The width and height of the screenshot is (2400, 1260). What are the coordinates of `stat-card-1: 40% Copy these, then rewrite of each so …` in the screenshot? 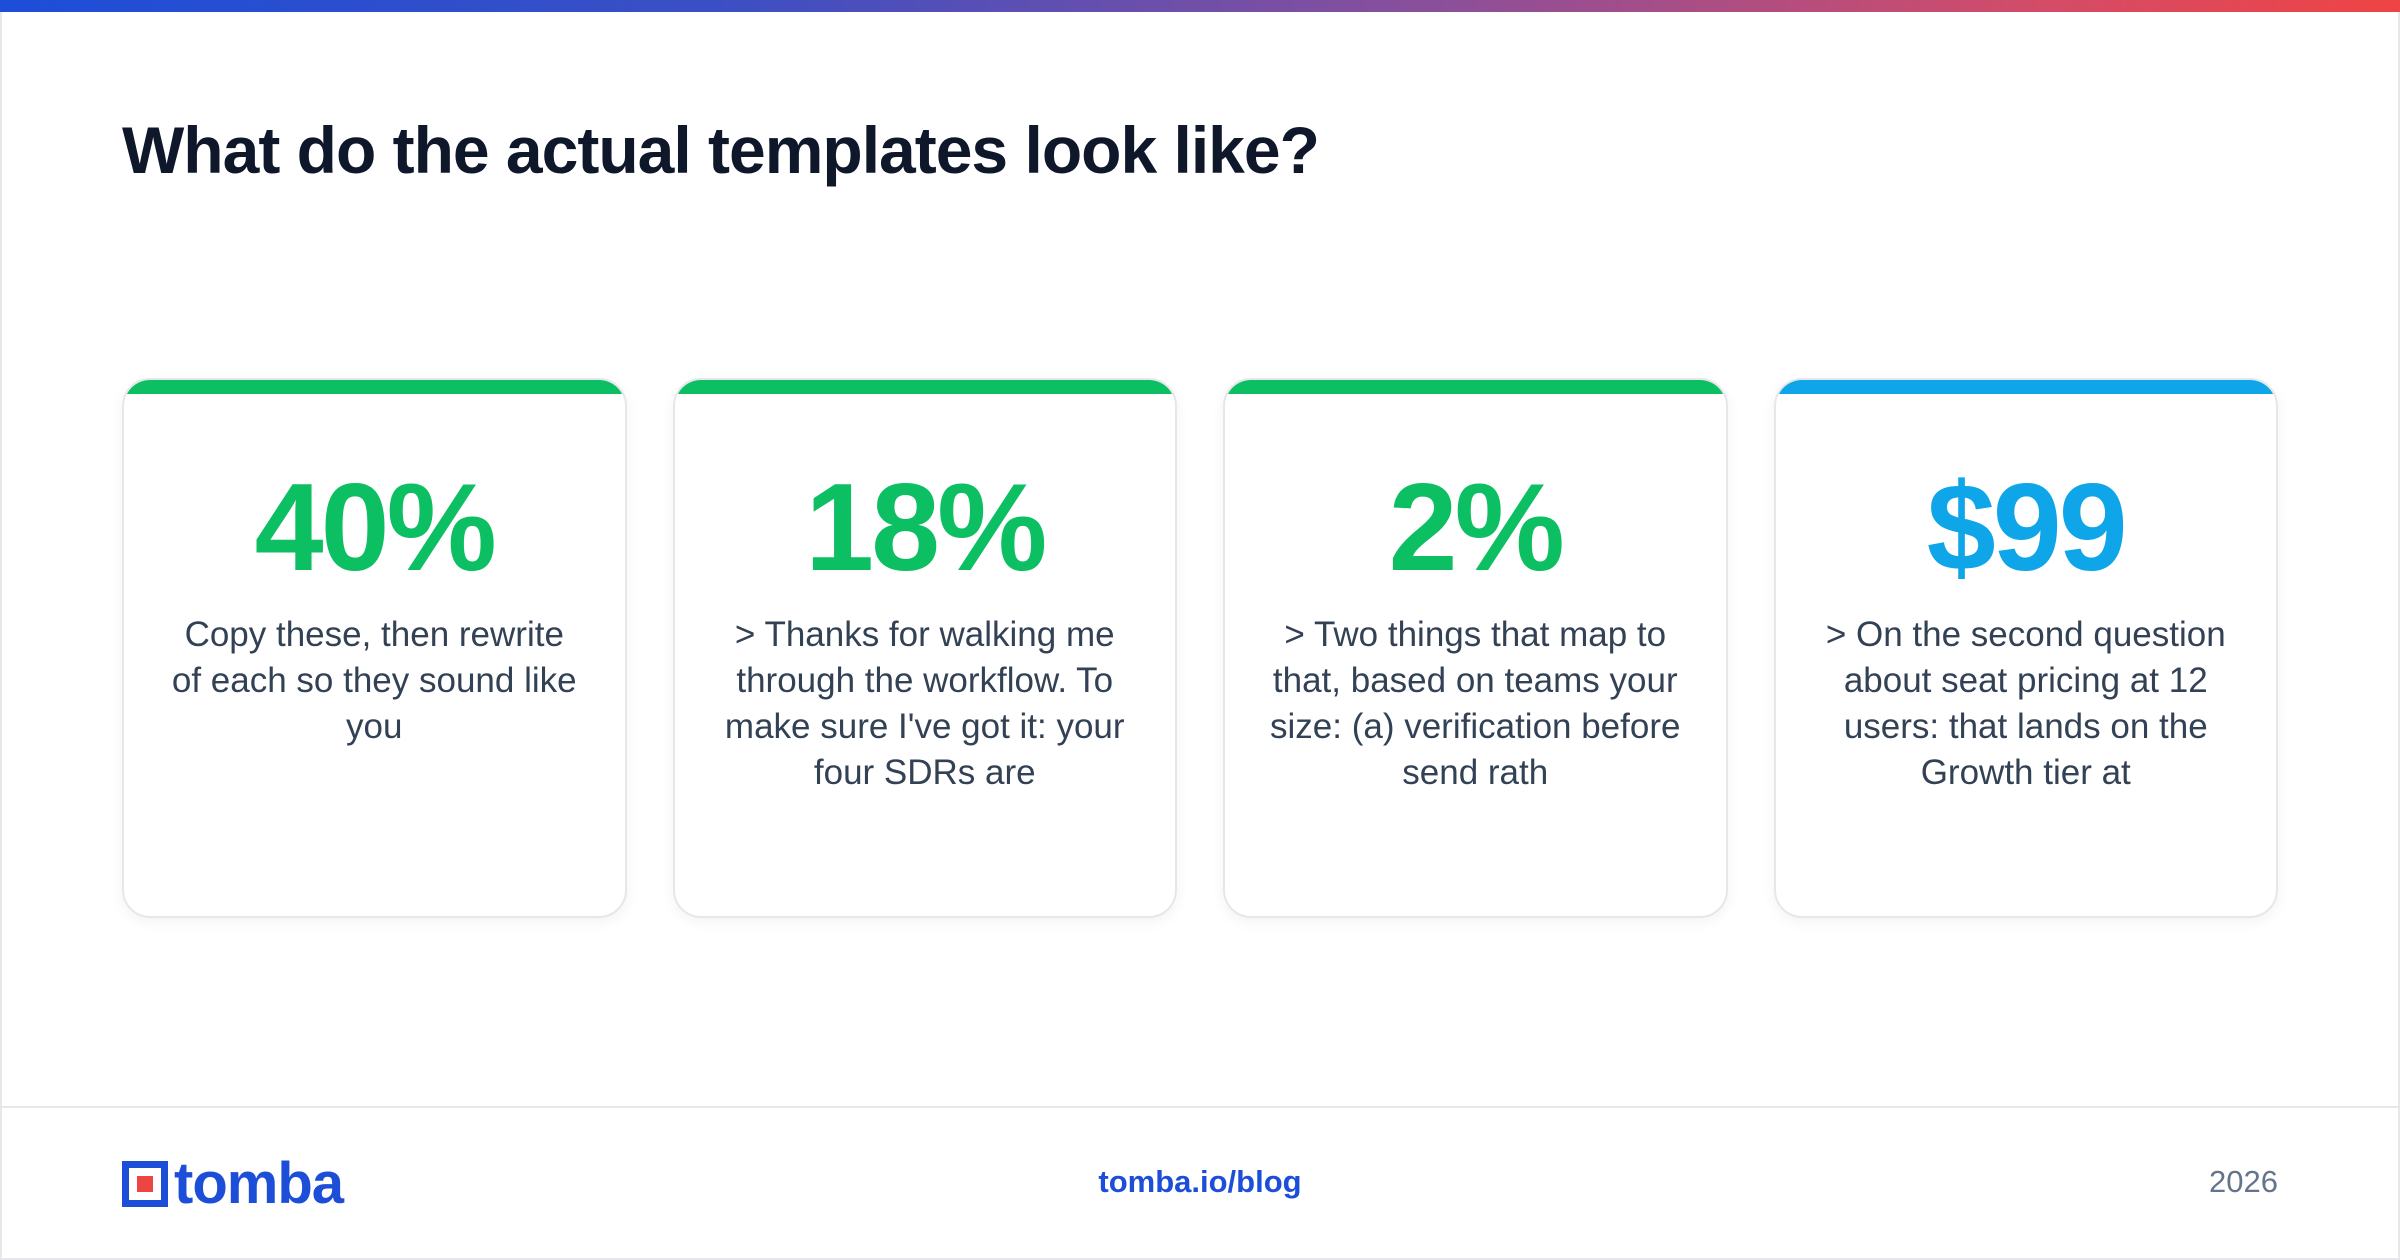 It's located at (374, 648).